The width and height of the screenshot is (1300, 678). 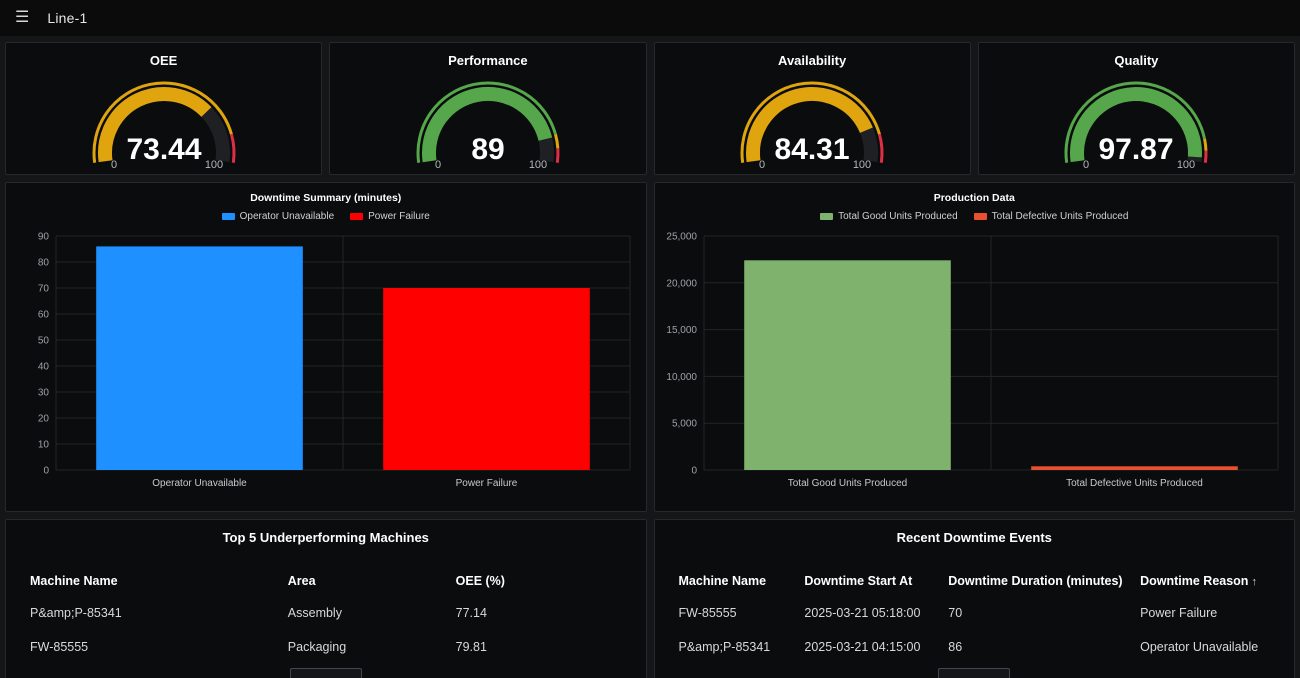 I want to click on y-tick-label: 20,000, so click(x=682, y=283).